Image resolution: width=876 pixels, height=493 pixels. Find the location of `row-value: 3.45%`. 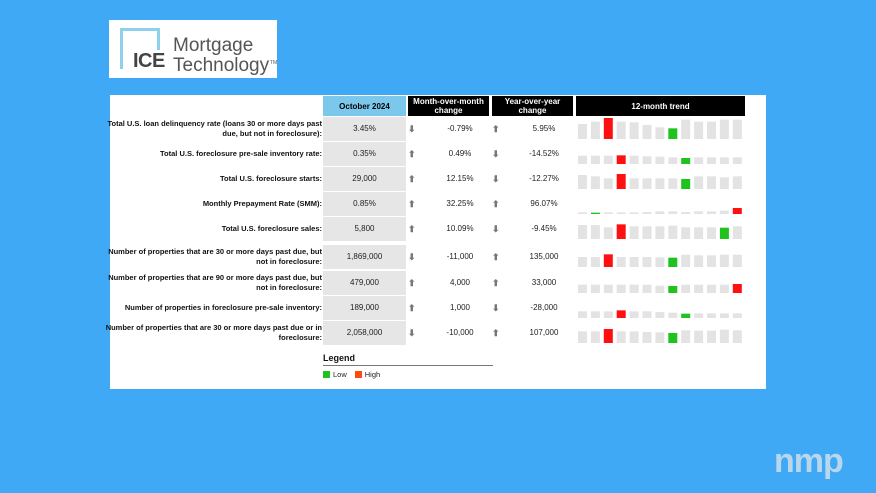

row-value: 3.45% is located at coordinates (364, 129).